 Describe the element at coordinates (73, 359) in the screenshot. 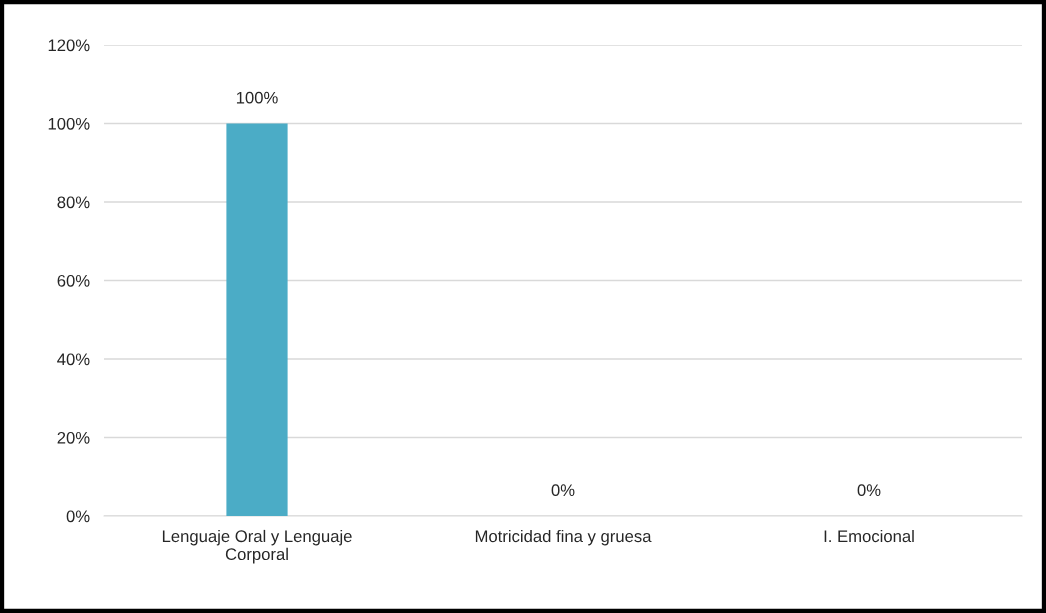

I see `y-tick-label: 40%` at that location.